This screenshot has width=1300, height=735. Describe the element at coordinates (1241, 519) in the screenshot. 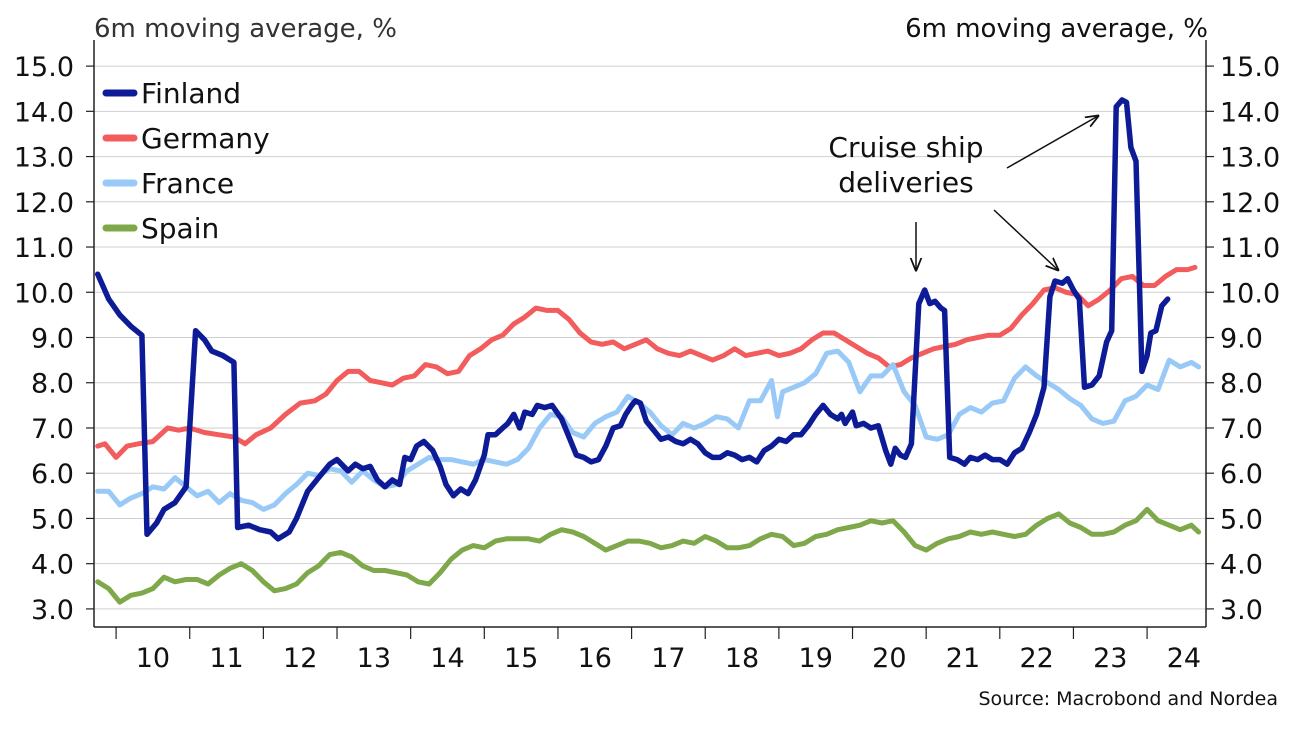

I see `y-tick-label-right: 5.0` at that location.